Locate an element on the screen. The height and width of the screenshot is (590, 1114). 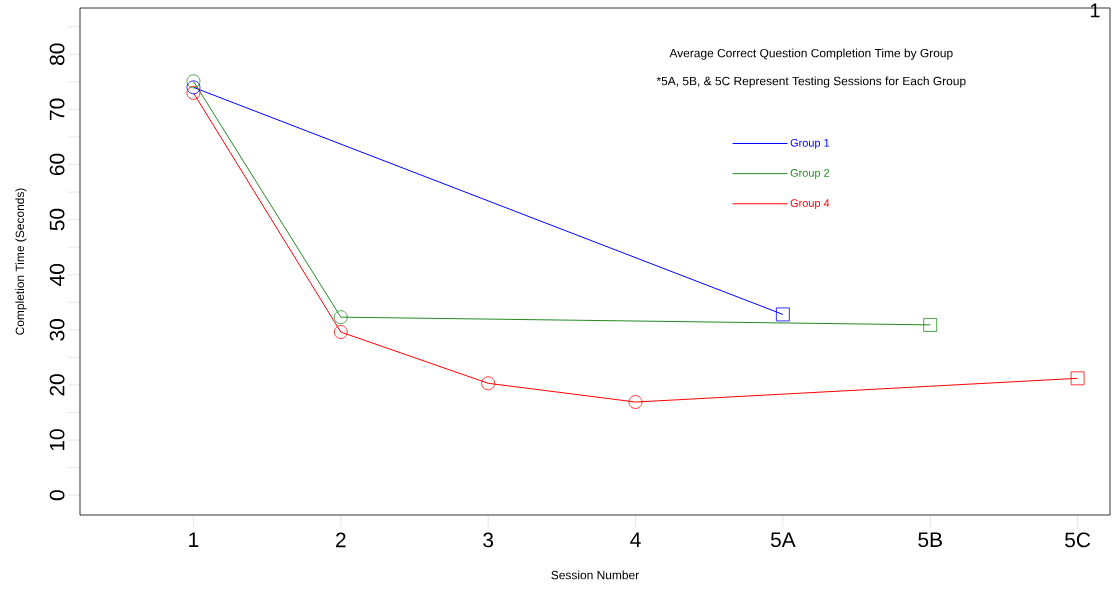
x-tick-label: 2 is located at coordinates (341, 540).